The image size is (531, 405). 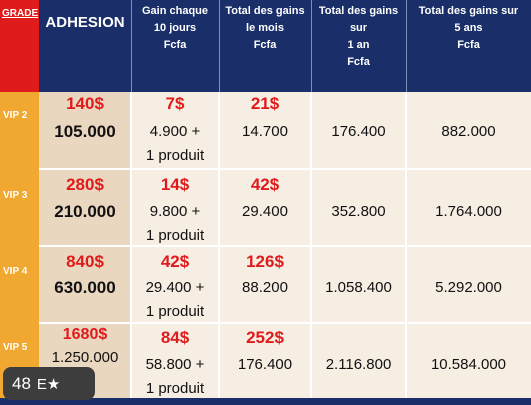 I want to click on header-gain-mois: Total des gains le mois Fcfa, so click(x=265, y=46).